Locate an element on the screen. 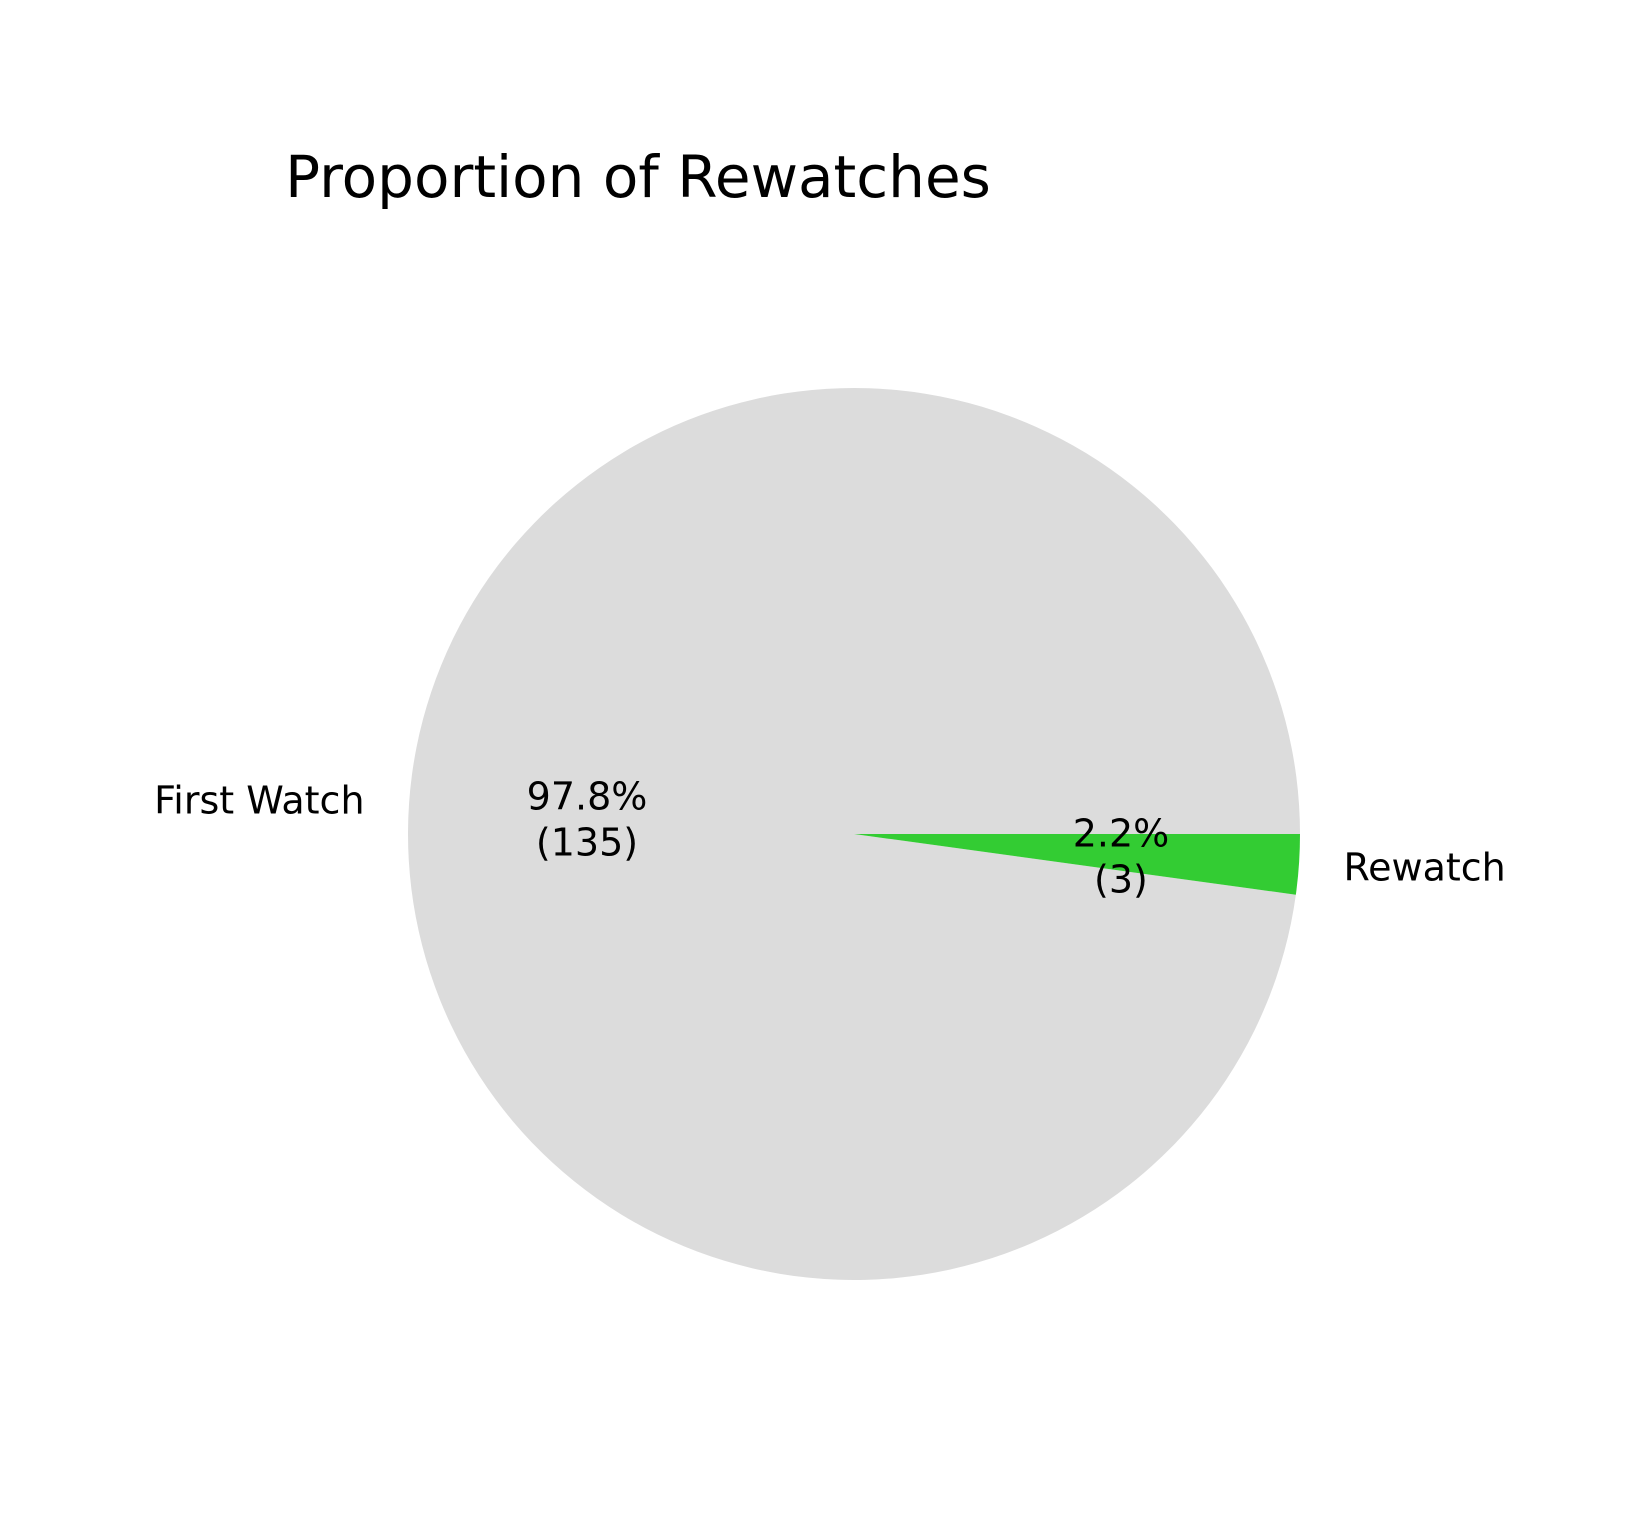 The height and width of the screenshot is (1536, 1642). slice-count-label: (135) is located at coordinates (587, 843).